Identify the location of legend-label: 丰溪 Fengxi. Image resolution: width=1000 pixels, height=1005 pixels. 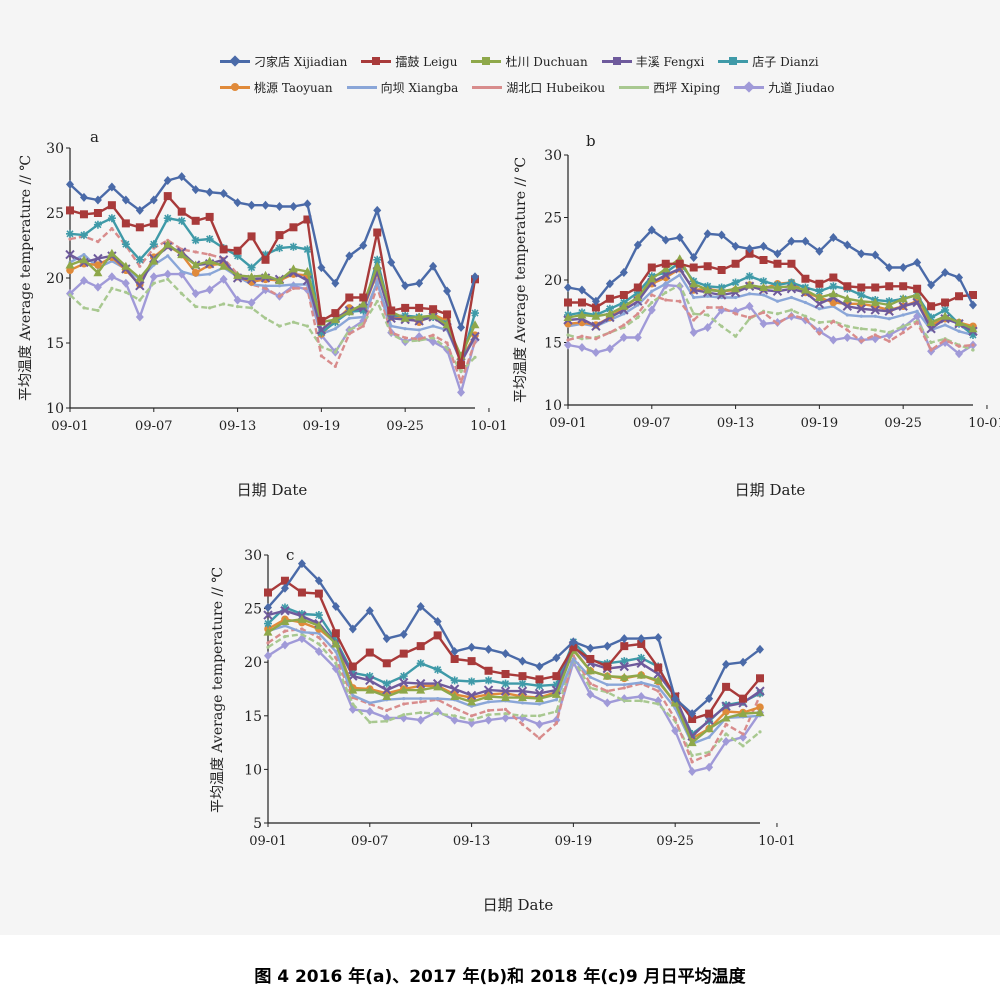
(670, 61).